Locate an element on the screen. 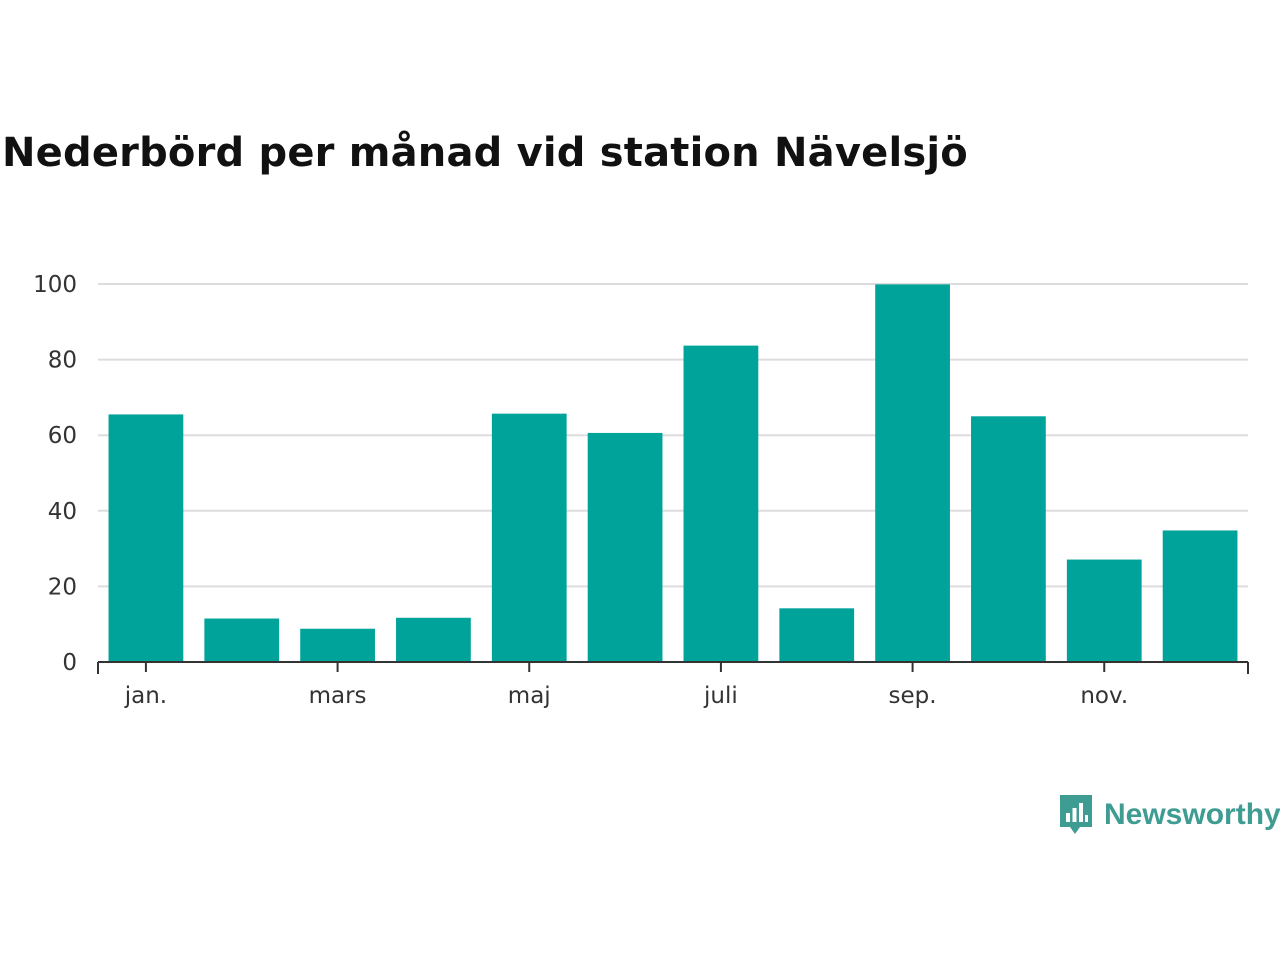  bar-nov is located at coordinates (1104, 610).